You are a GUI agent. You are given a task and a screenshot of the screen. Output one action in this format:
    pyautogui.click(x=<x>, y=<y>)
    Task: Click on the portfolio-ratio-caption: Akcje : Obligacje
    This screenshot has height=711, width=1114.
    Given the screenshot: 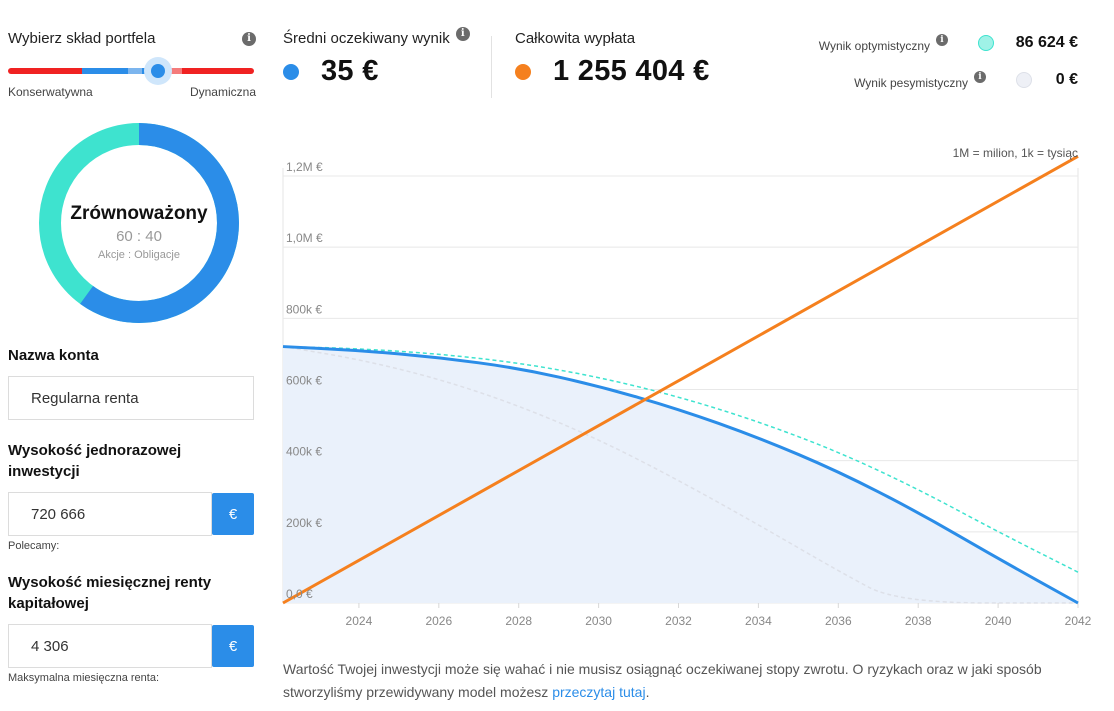 What is the action you would take?
    pyautogui.click(x=139, y=255)
    